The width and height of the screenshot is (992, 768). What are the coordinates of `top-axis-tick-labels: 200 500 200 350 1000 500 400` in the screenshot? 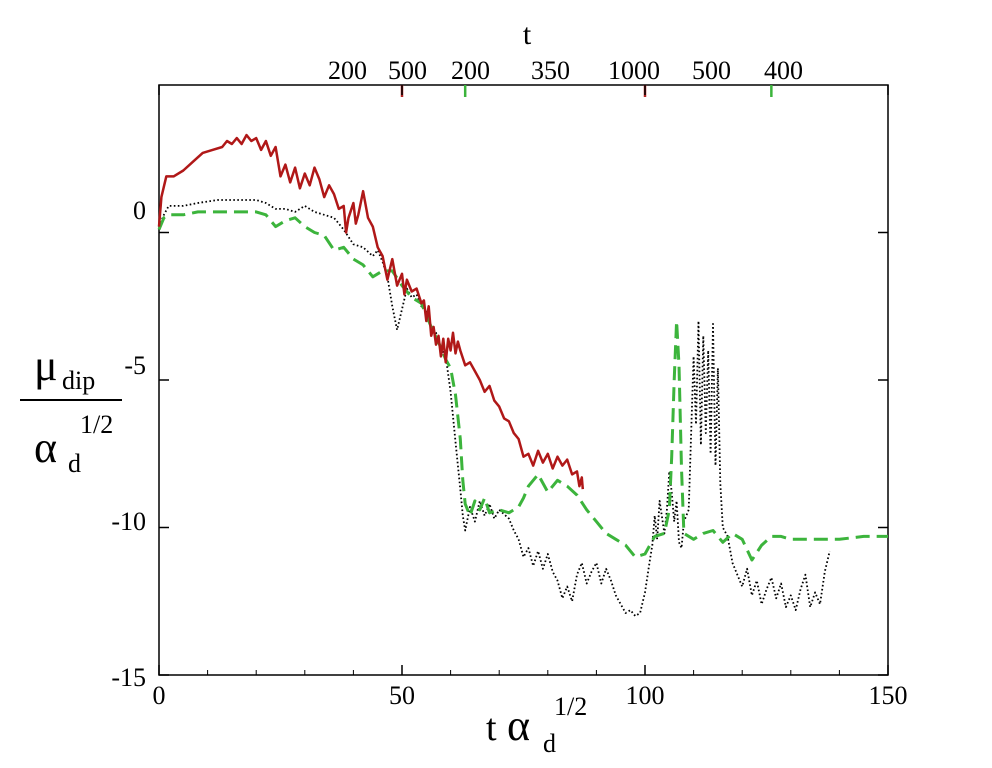 It's located at (565, 70).